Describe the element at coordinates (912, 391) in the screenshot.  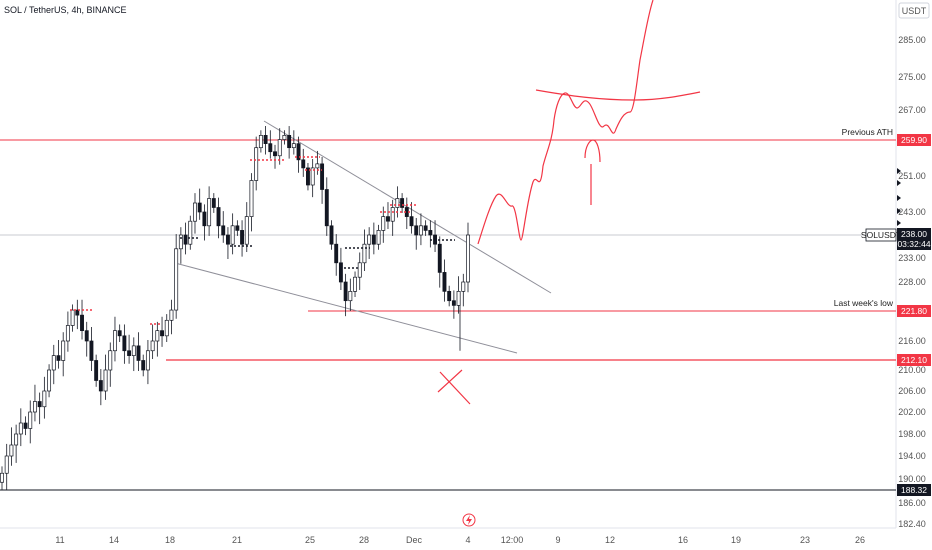
I see `y-tick-label-9: 206.00` at that location.